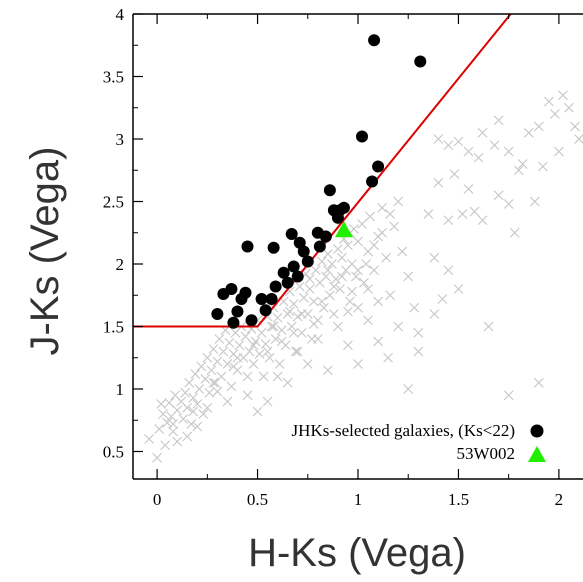  Describe the element at coordinates (537, 431) in the screenshot. I see `legend-marker-galaxies` at that location.